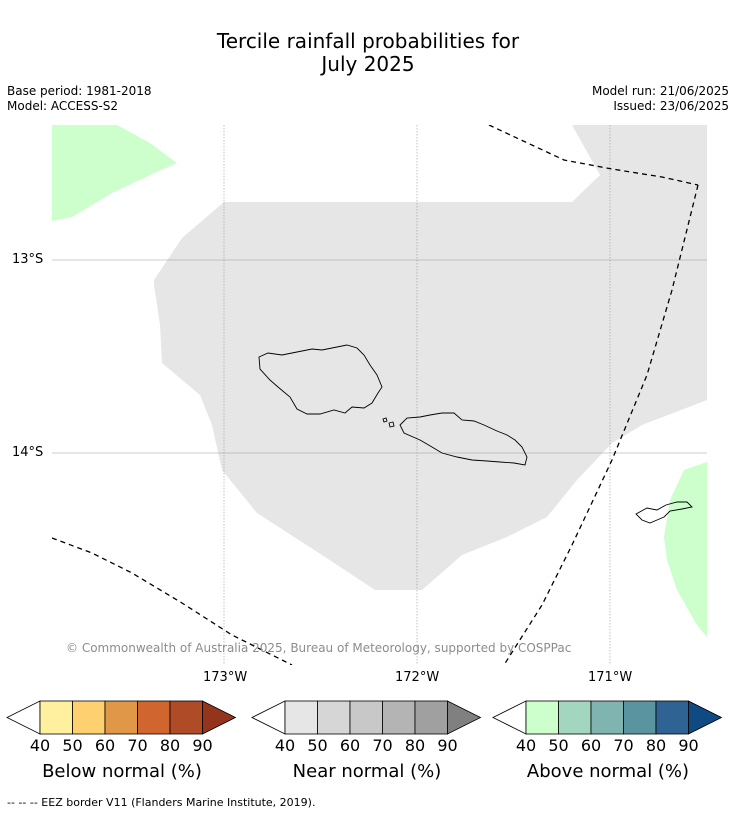 This screenshot has height=816, width=736. I want to click on manono-island, so click(385, 420).